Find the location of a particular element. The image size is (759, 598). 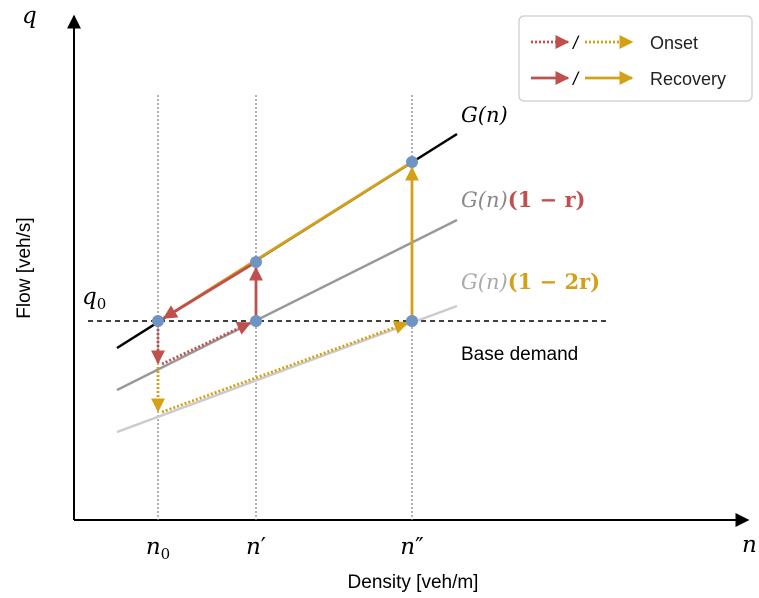

x-axis-title: Density [veh/m] is located at coordinates (413, 582).